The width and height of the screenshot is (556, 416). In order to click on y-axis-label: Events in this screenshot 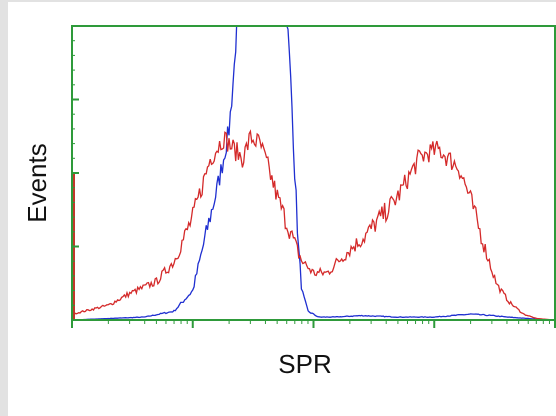, I will do `click(37, 183)`.